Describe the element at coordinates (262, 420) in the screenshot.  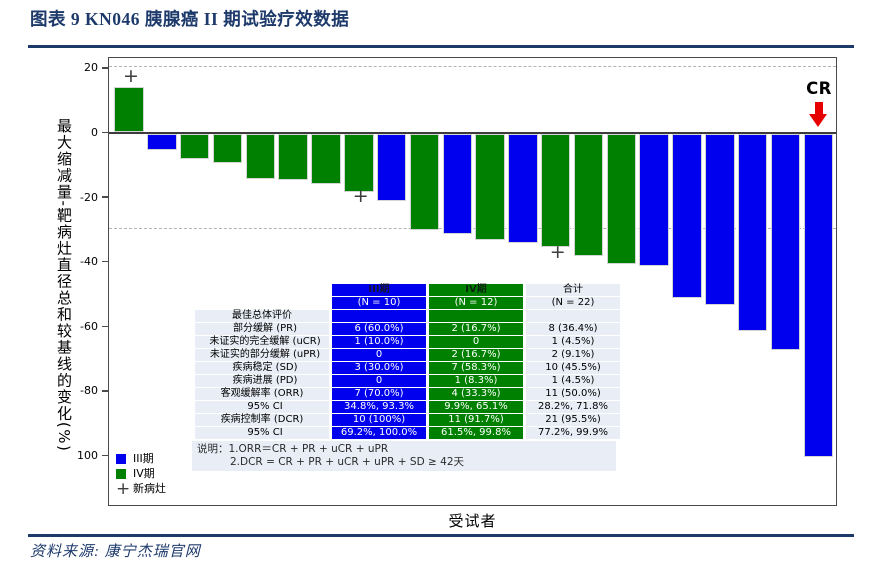
I see `table-cell: 疾病控制率 (DCR)` at that location.